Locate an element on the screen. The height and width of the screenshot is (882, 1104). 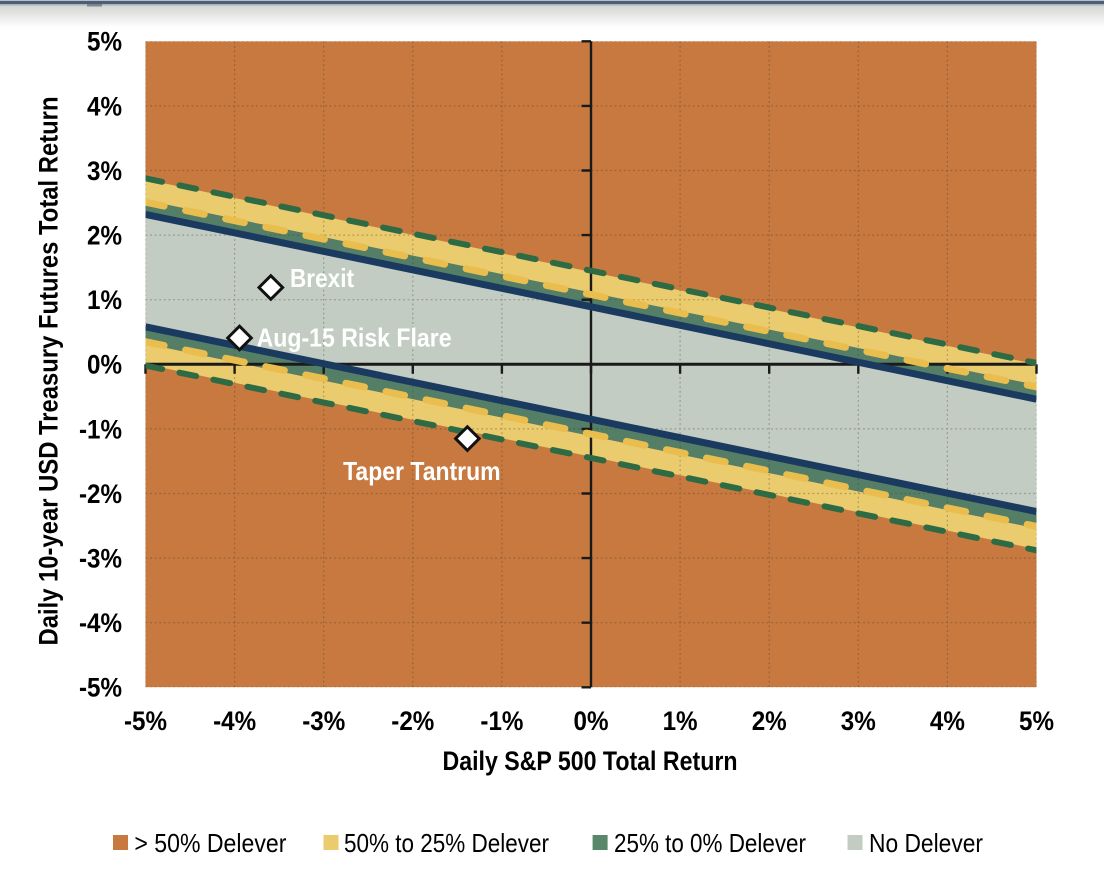
svg-text: 50% to 25% Delever is located at coordinates (446, 843).